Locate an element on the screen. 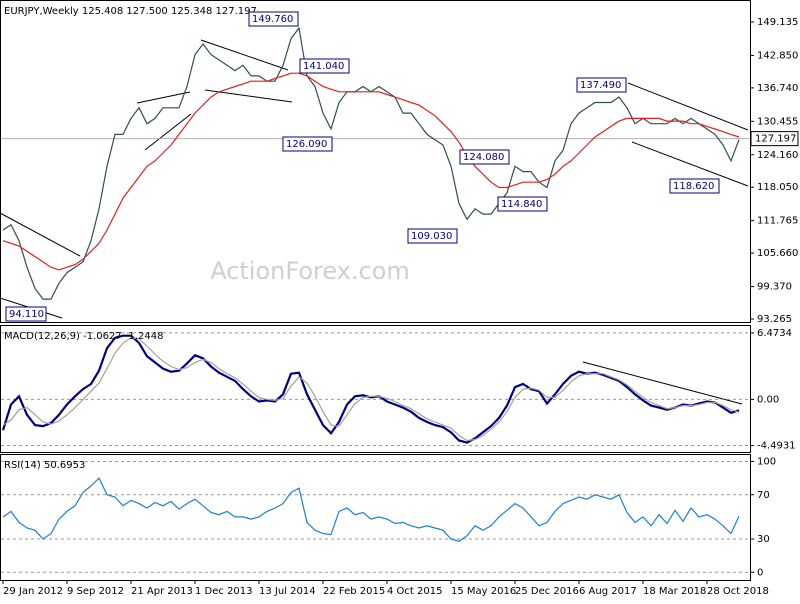 This screenshot has height=604, width=800. x-tick-label: 6 Aug 2017 is located at coordinates (608, 591).